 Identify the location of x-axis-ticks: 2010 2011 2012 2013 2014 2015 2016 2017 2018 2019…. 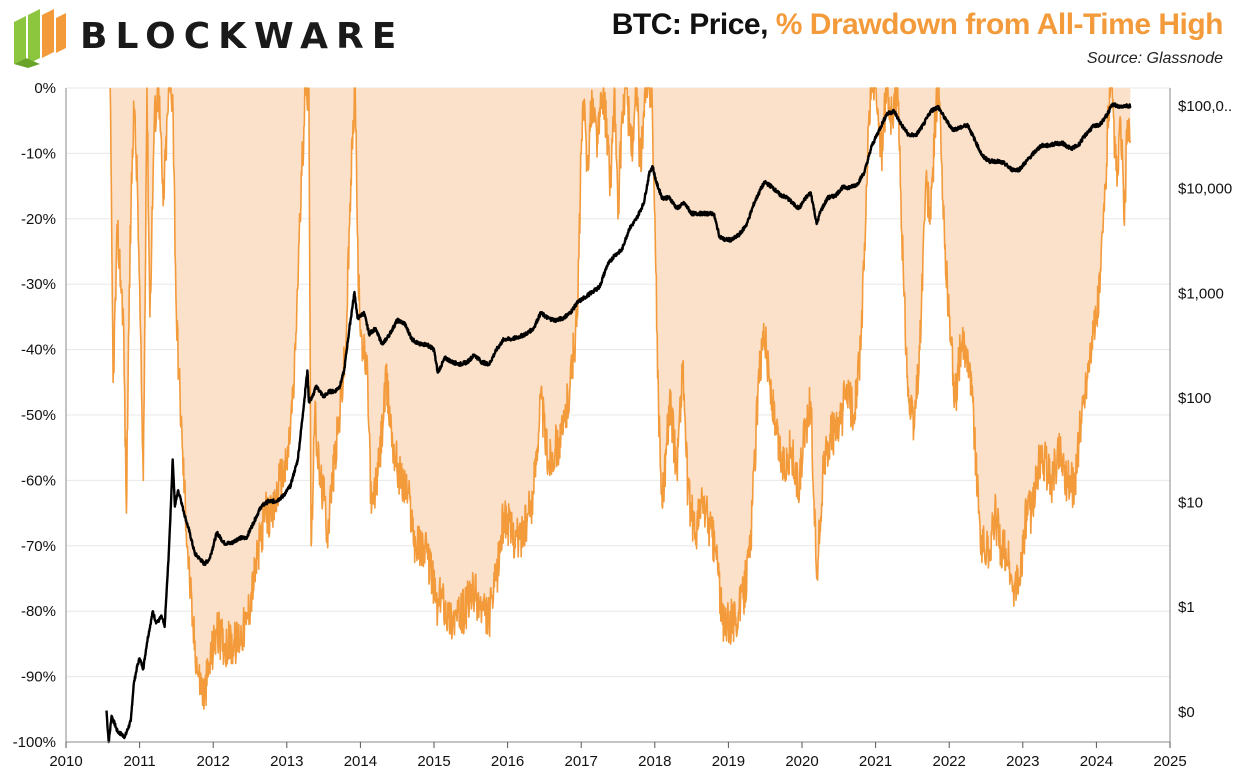
(618, 756).